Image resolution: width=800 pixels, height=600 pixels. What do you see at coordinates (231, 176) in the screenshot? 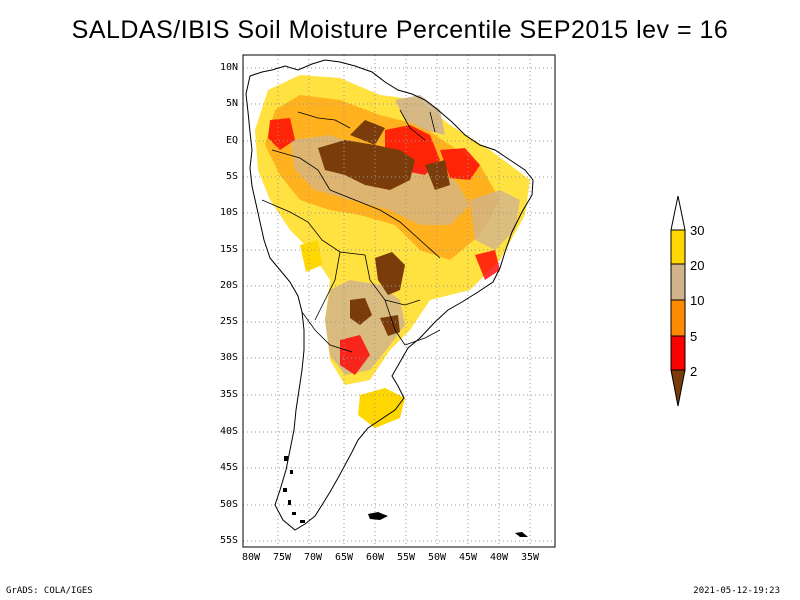
I see `lat-tick-5s: 5S` at bounding box center [231, 176].